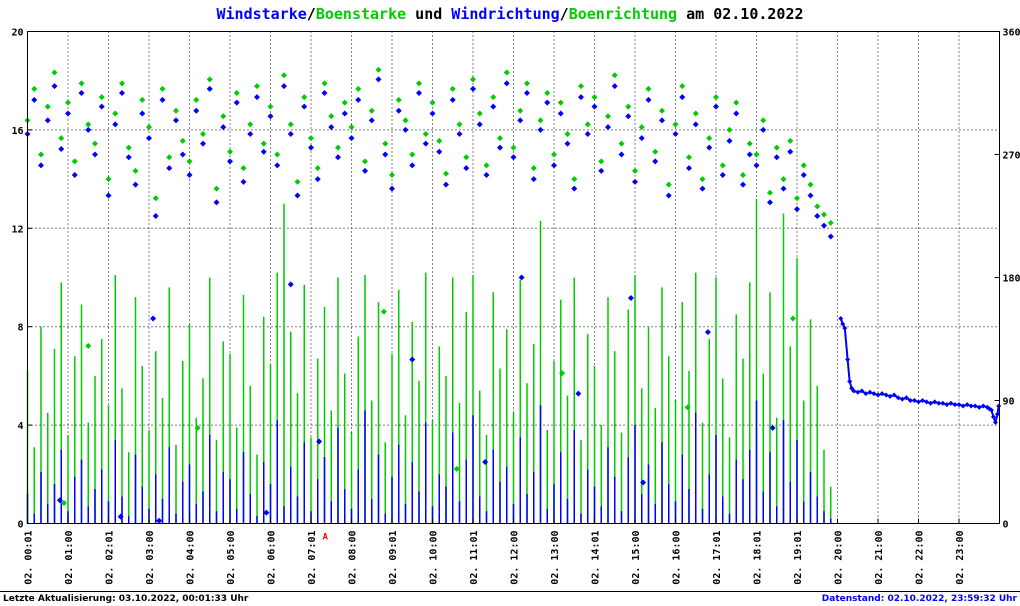 This screenshot has height=606, width=1020. What do you see at coordinates (623, 14) in the screenshot?
I see `title-segment: Boenrichtung` at bounding box center [623, 14].